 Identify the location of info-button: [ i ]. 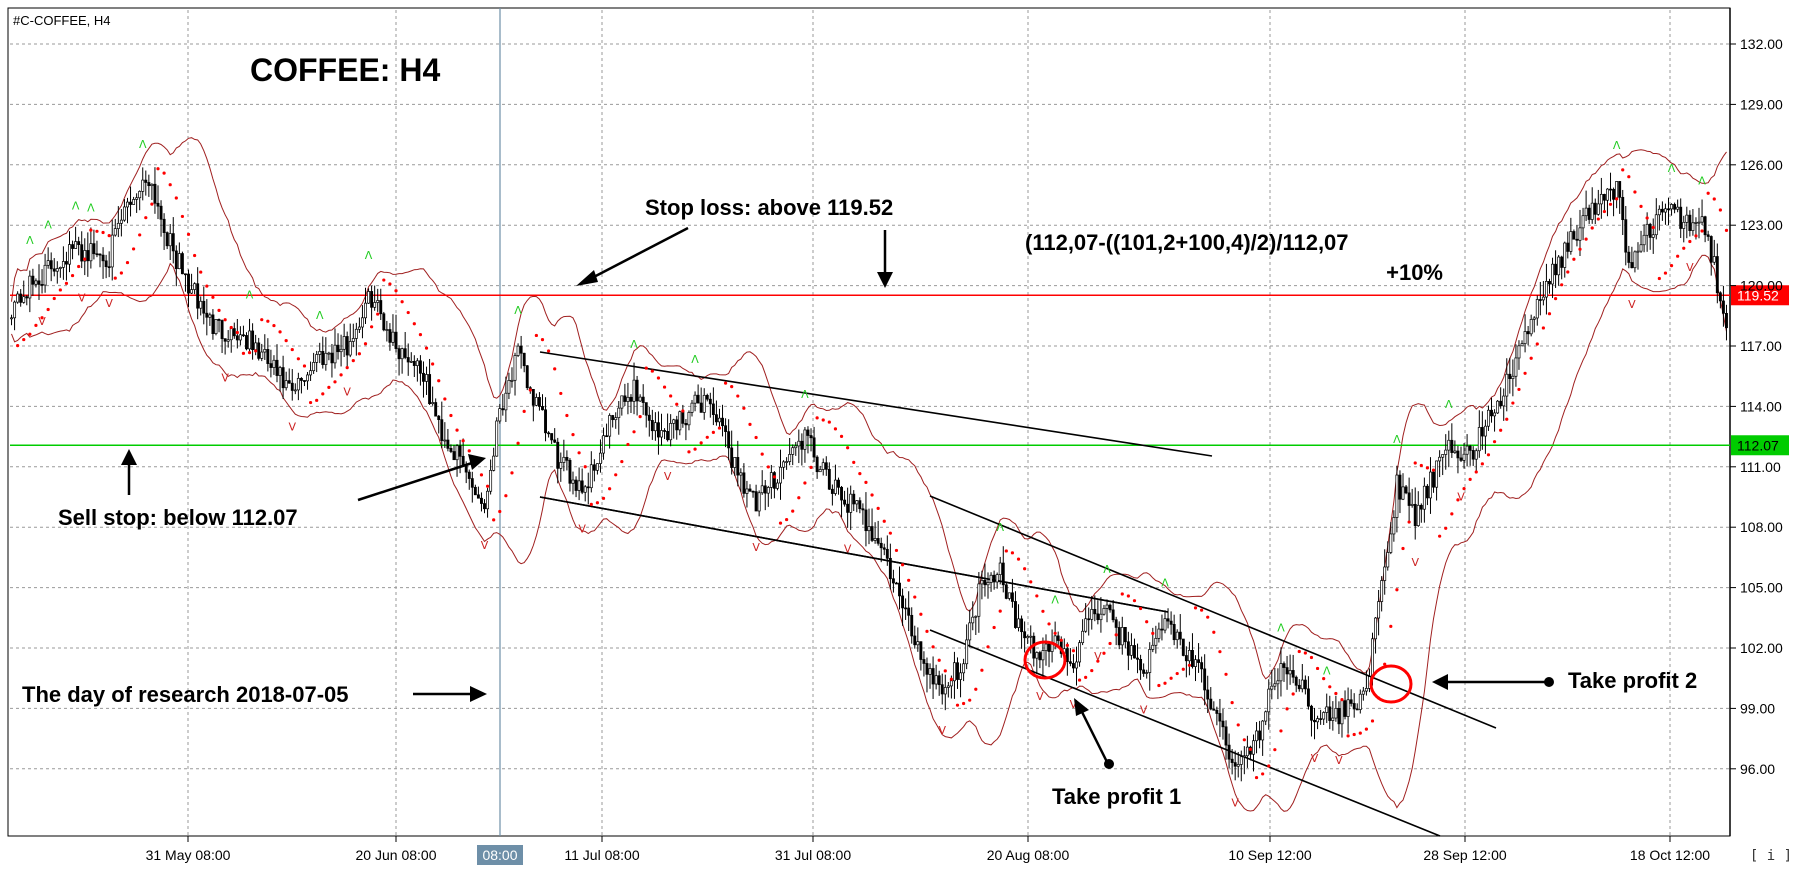
(1771, 856).